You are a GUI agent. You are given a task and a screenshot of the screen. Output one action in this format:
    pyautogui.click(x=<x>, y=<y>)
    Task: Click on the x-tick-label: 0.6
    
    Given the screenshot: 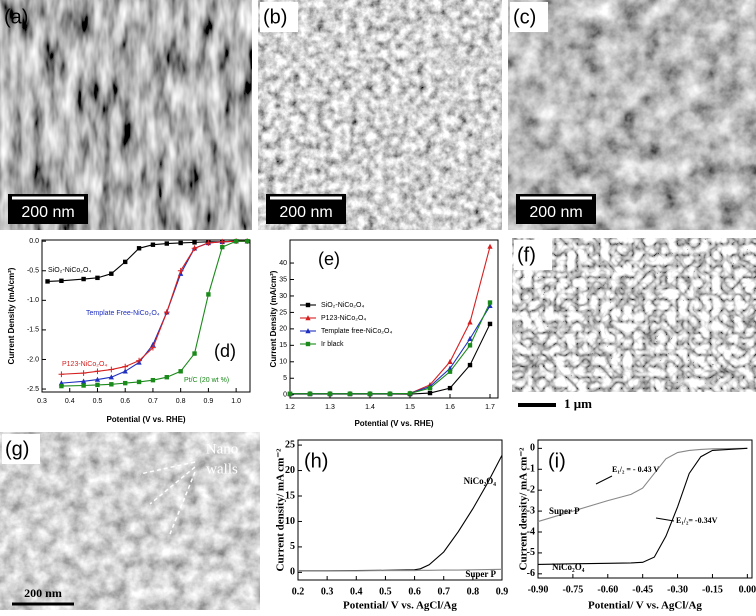 What is the action you would take?
    pyautogui.click(x=414, y=591)
    